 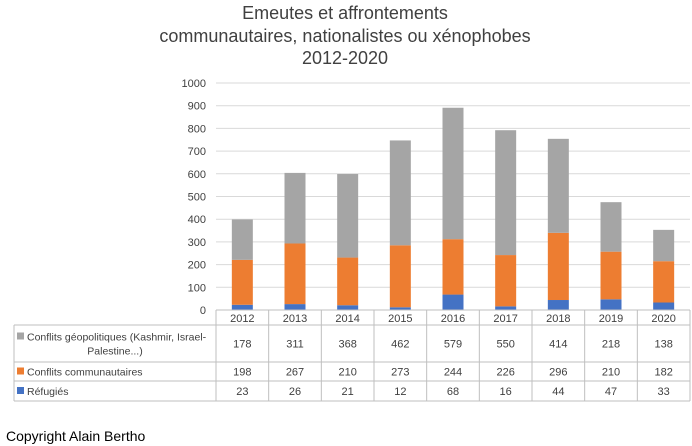 What do you see at coordinates (295, 373) in the screenshot?
I see `table-cell-value: 267` at bounding box center [295, 373].